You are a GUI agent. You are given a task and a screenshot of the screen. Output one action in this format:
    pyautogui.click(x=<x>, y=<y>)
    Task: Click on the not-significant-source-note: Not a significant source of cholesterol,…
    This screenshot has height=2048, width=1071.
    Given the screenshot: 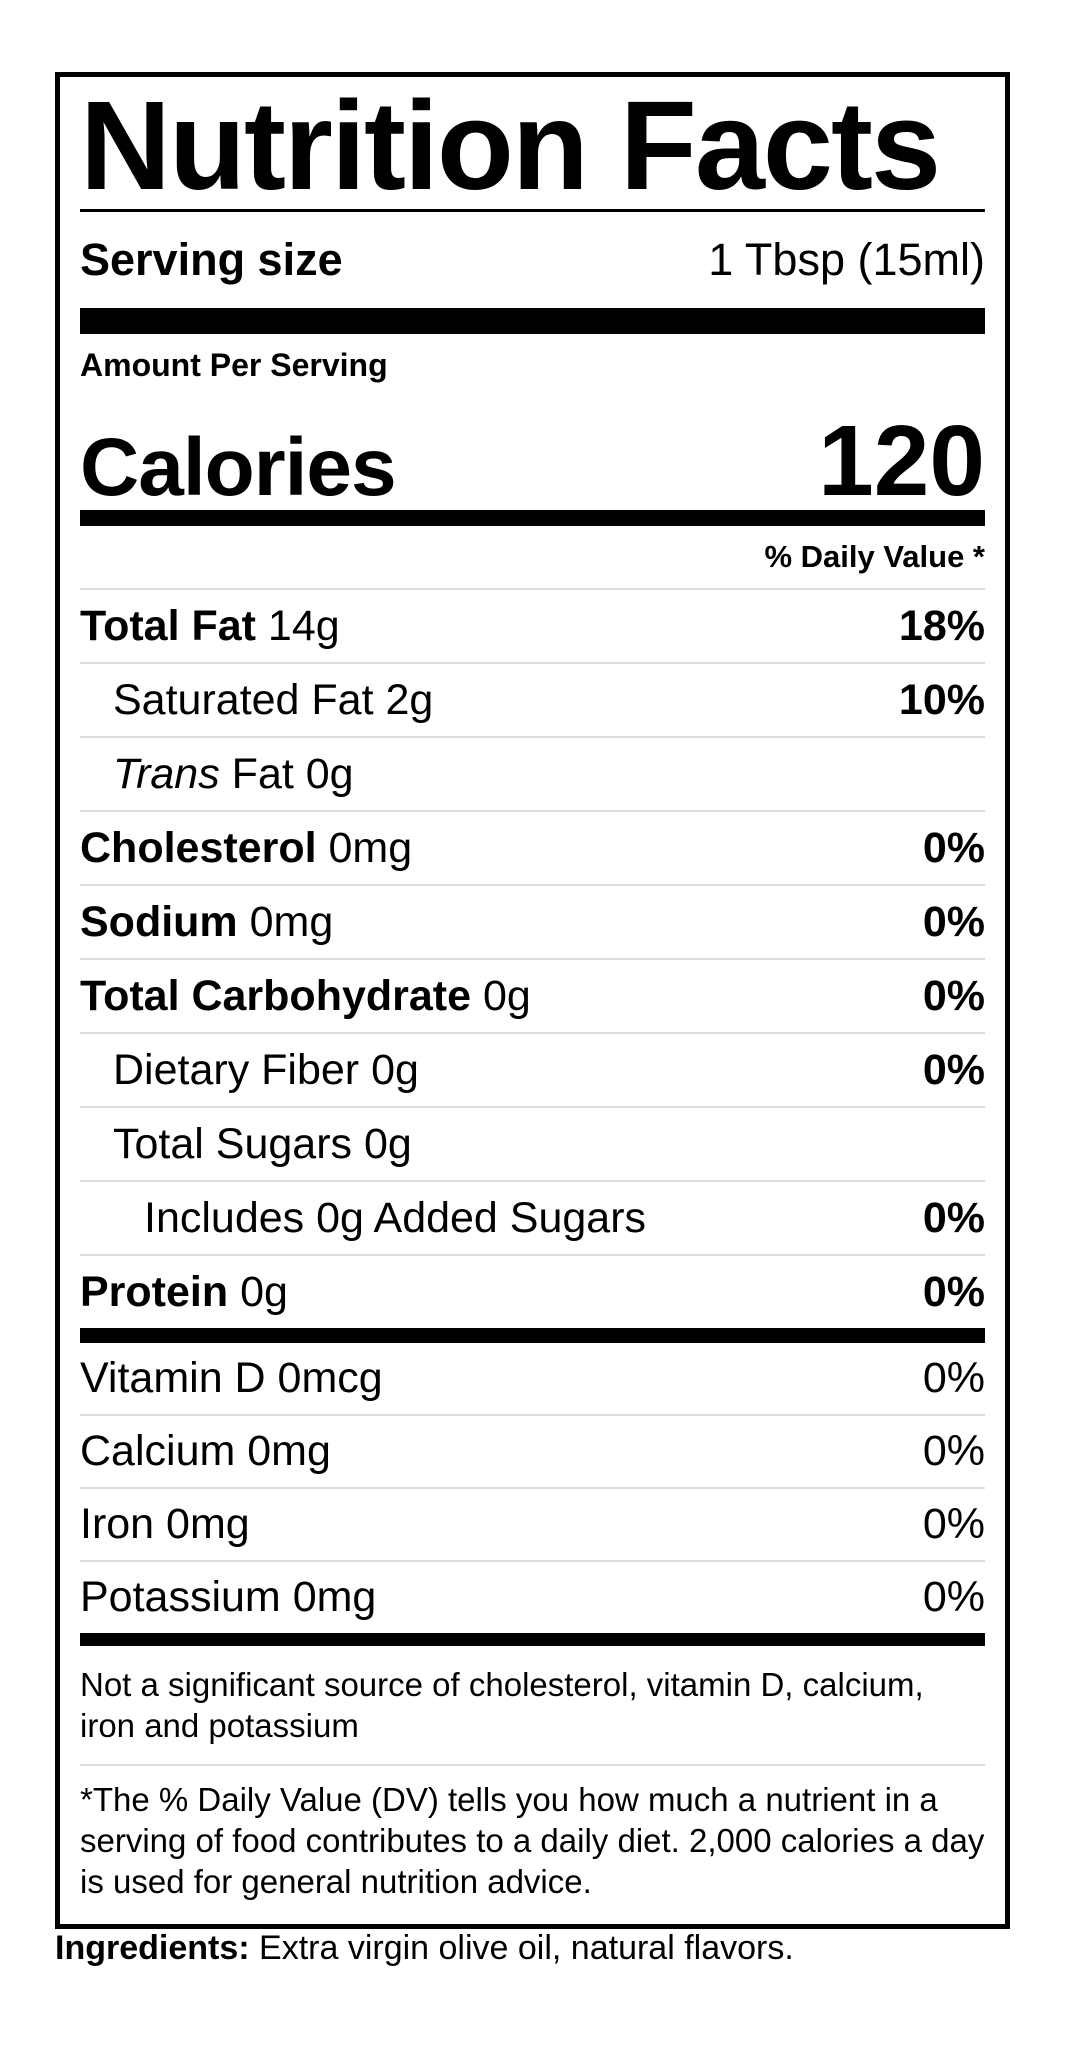 What is the action you would take?
    pyautogui.click(x=532, y=1706)
    